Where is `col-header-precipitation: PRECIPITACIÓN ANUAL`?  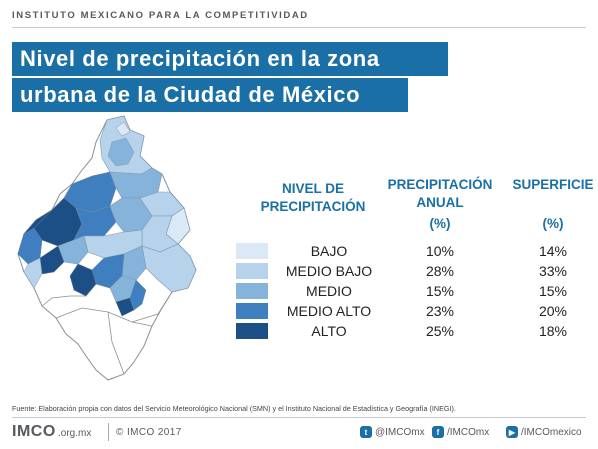 col-header-precipitation: PRECIPITACIÓN ANUAL is located at coordinates (440, 193).